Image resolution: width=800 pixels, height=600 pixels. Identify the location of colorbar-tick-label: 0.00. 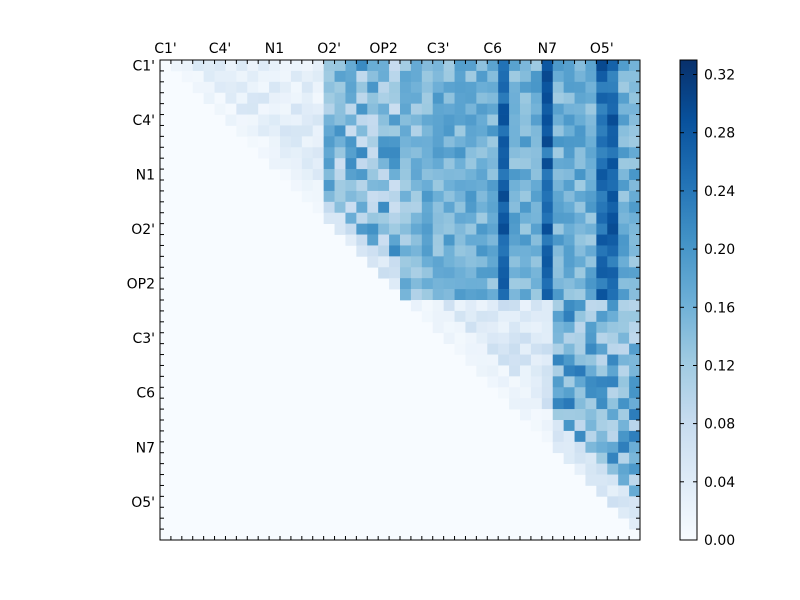
(719, 541).